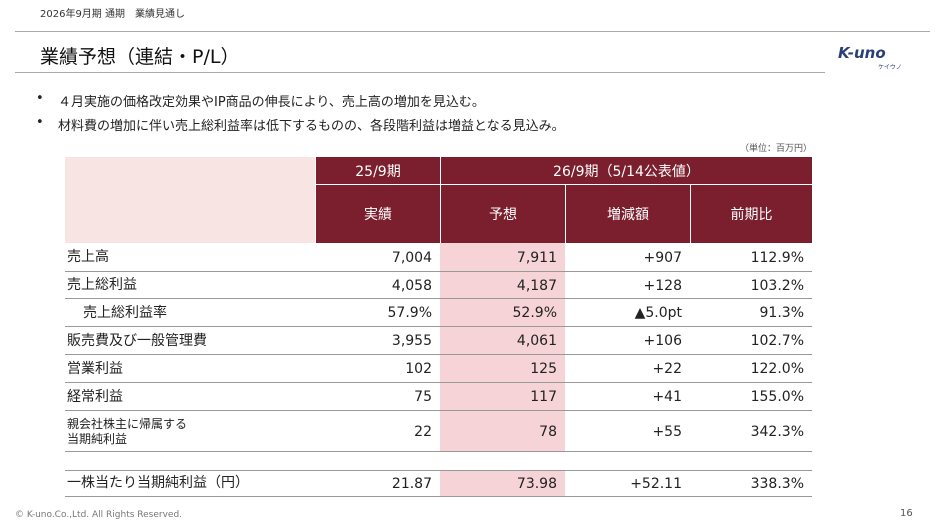 The width and height of the screenshot is (940, 529). Describe the element at coordinates (102, 285) in the screenshot. I see `row-label: 売上総利益` at that location.